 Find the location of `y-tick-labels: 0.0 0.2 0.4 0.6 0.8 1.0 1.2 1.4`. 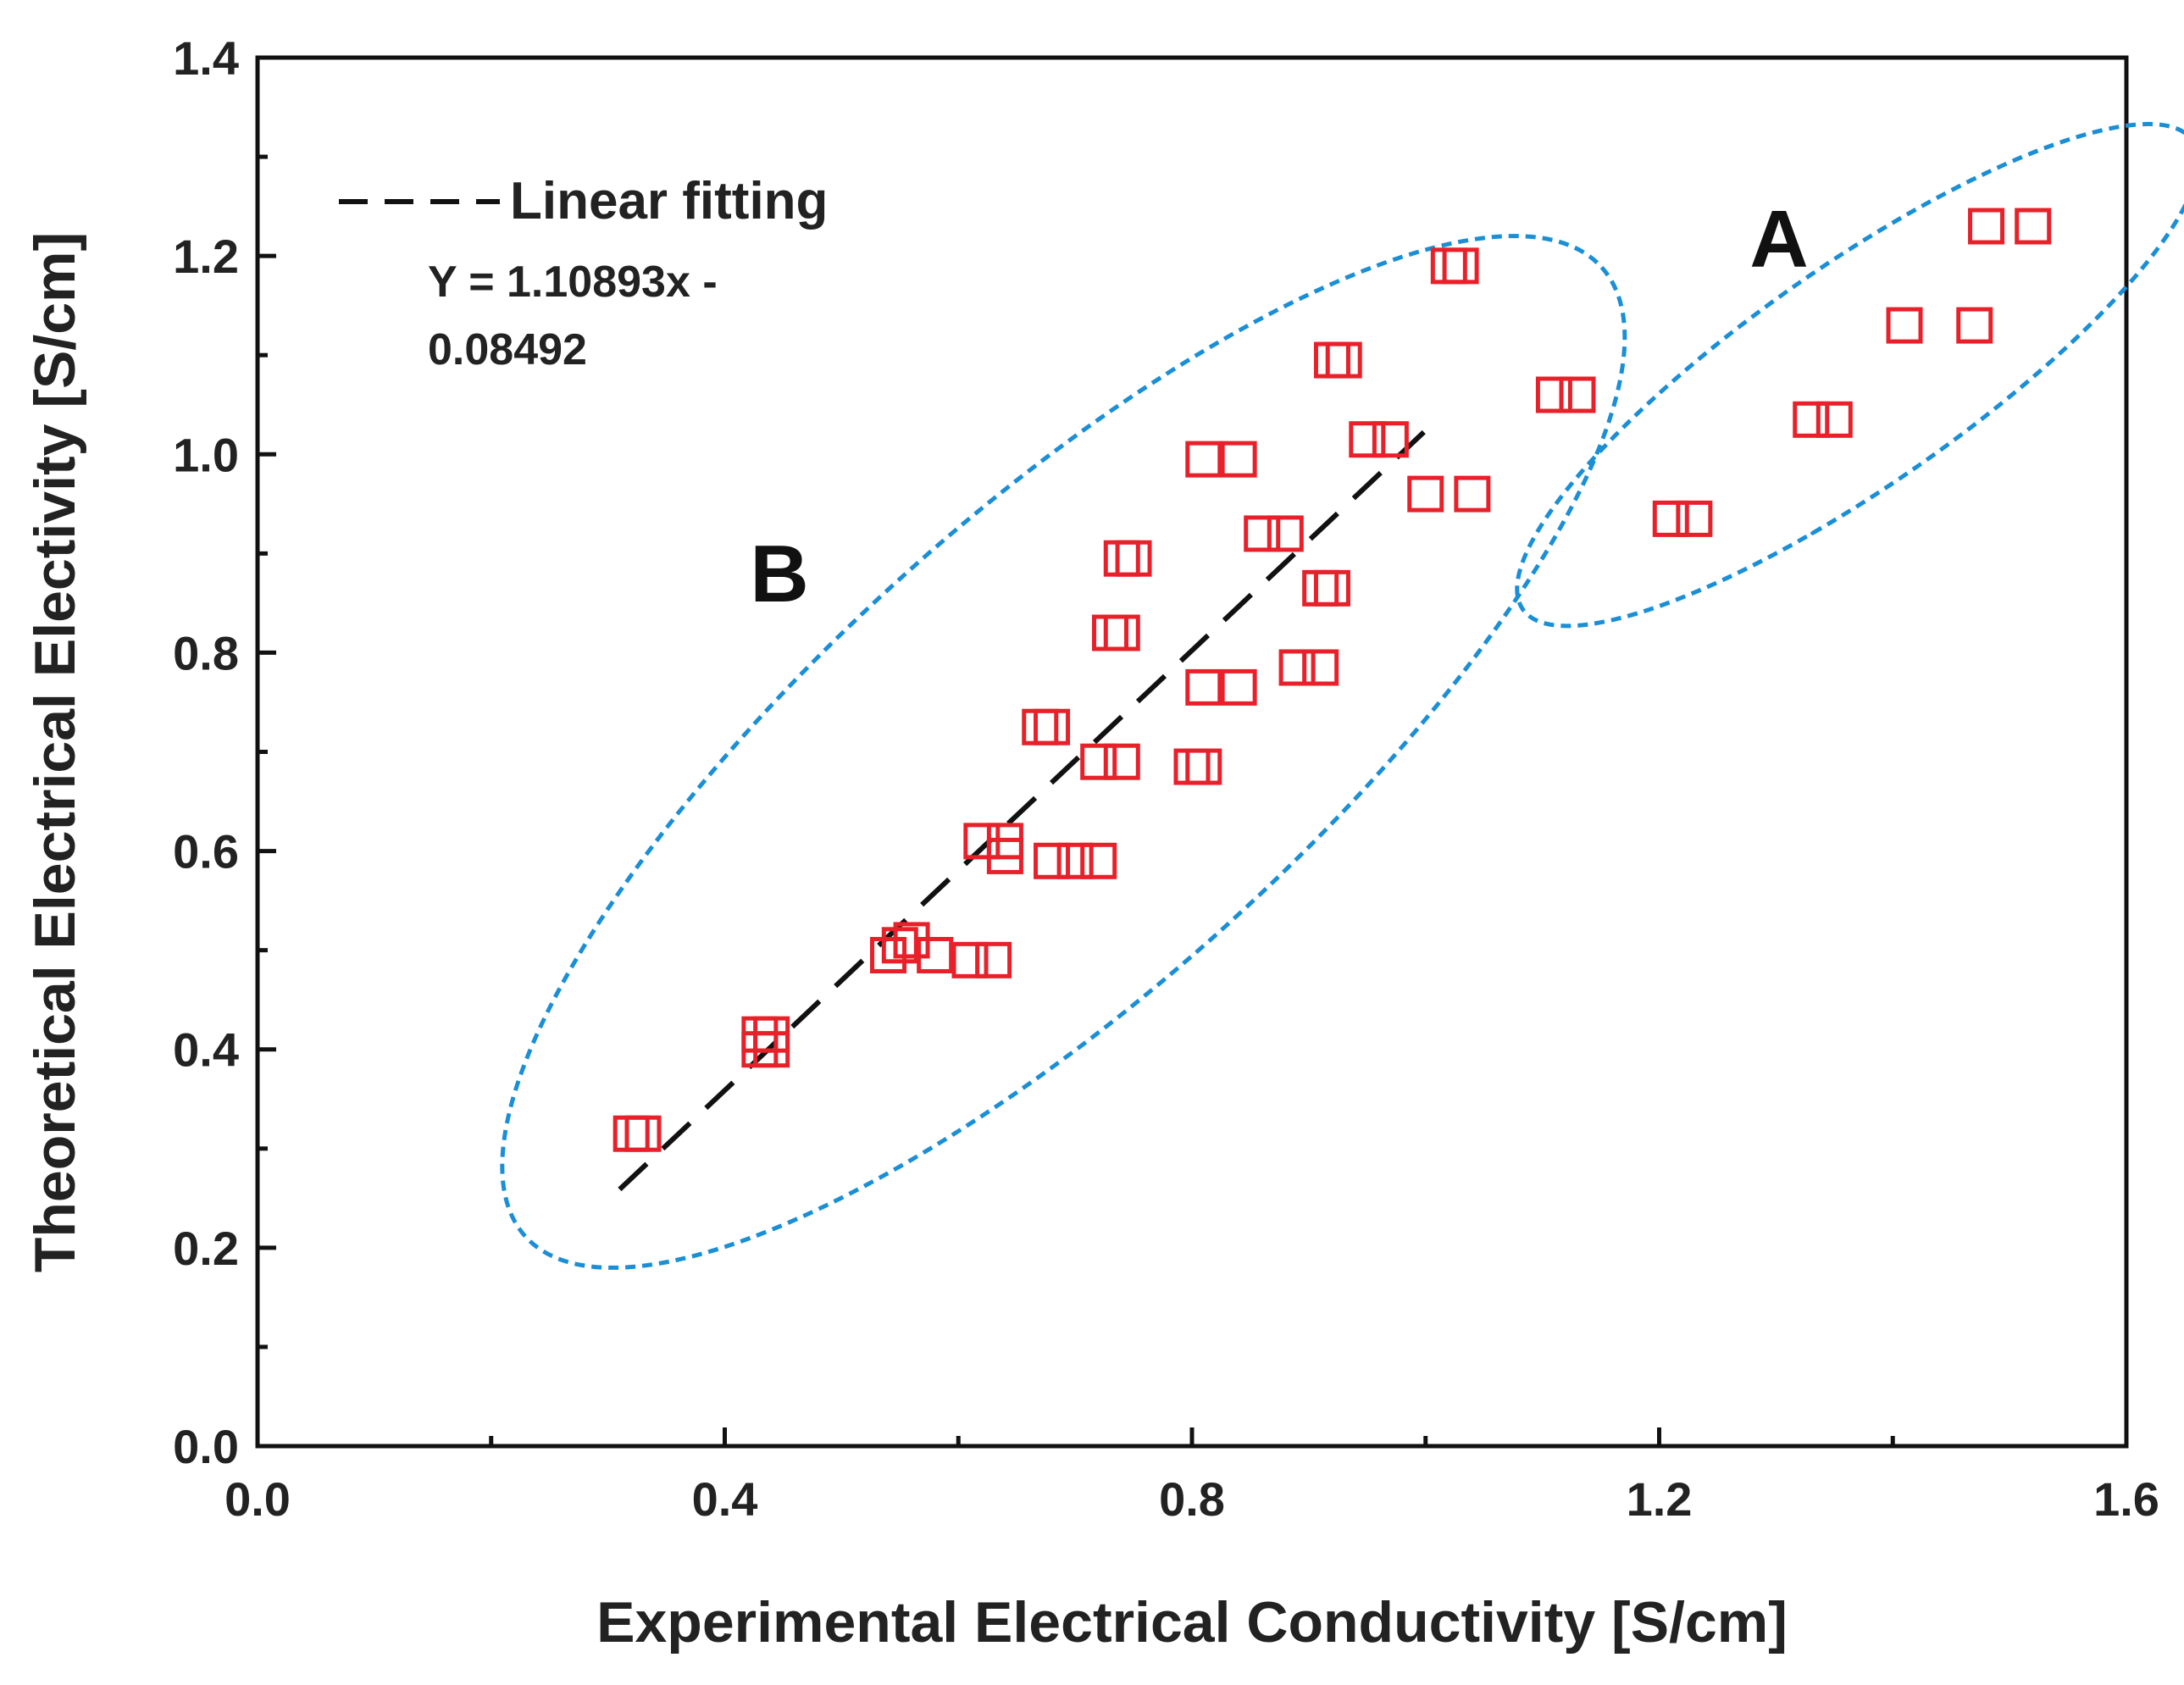

y-tick-labels: 0.0 0.2 0.4 0.6 0.8 1.0 1.2 1.4 is located at coordinates (206, 752).